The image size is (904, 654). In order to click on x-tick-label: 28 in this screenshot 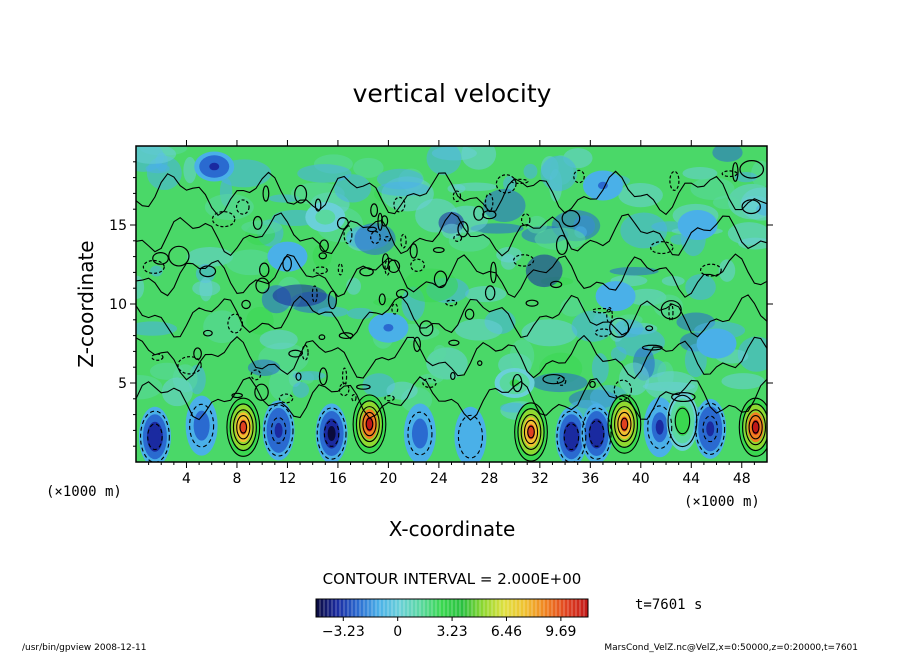, I will do `click(489, 479)`.